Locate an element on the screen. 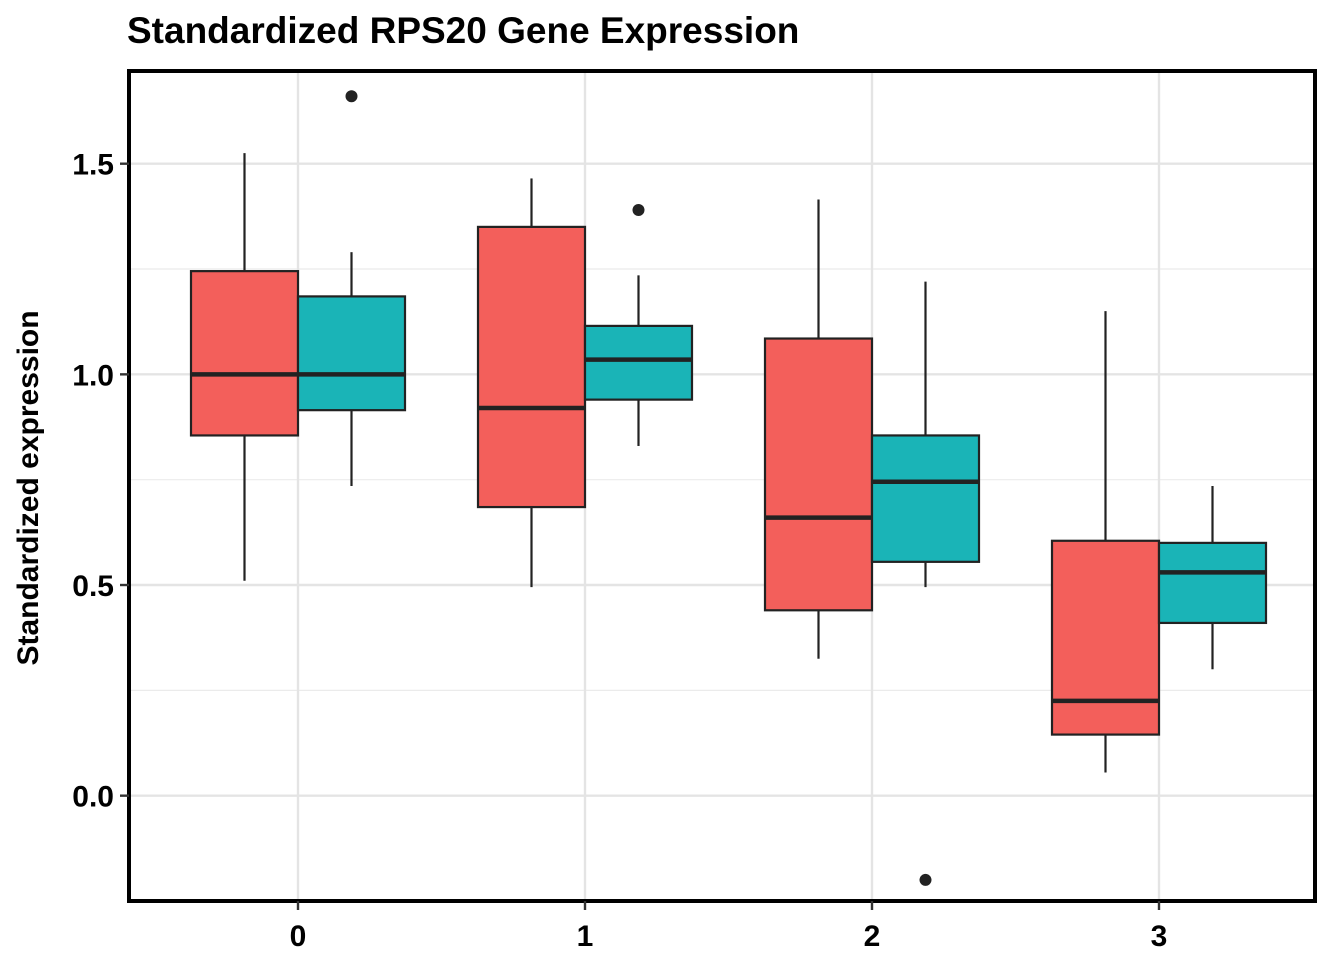  y-tick-label: 0.0 is located at coordinates (93, 797).